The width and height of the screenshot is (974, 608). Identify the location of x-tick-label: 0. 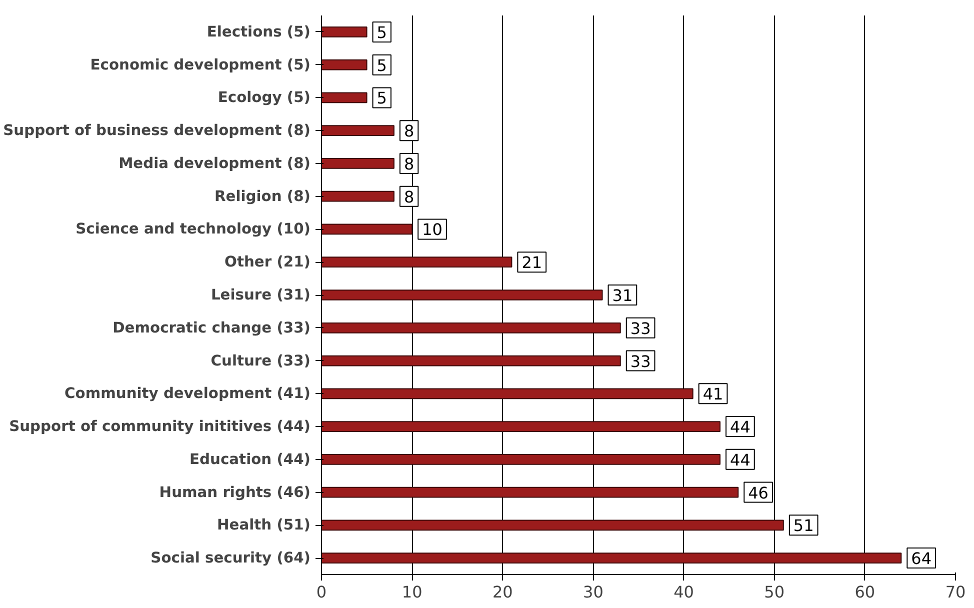
(321, 592).